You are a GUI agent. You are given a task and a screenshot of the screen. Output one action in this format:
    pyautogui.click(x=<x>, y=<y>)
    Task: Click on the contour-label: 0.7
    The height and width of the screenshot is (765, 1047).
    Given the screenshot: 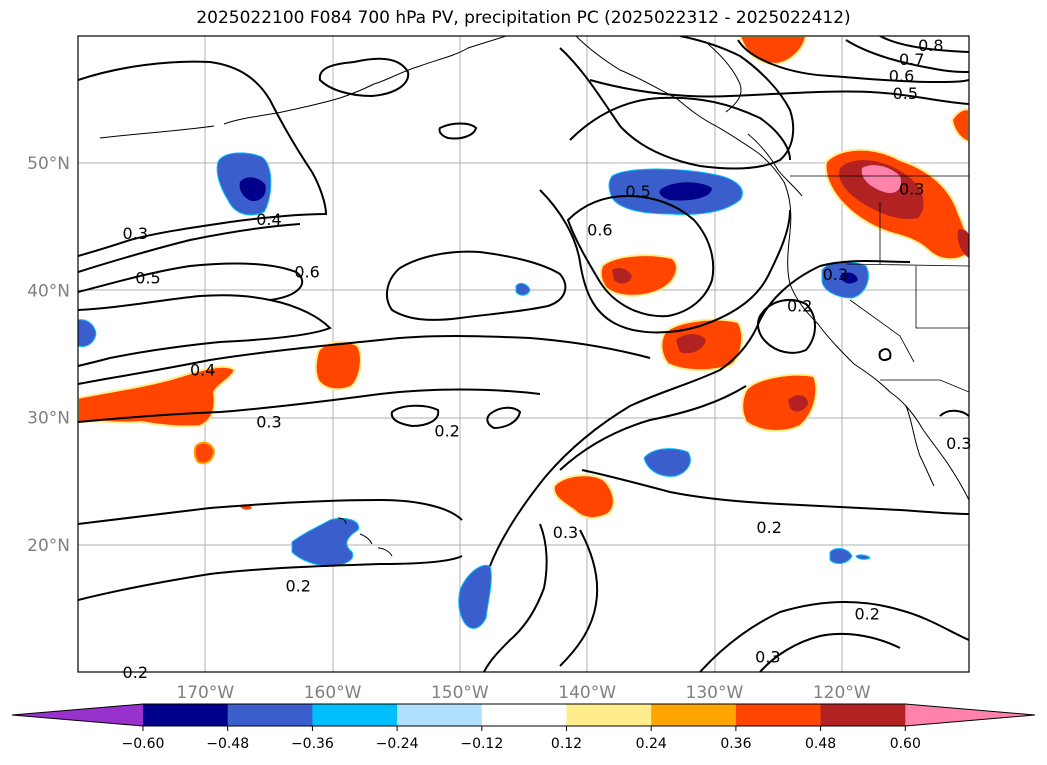 What is the action you would take?
    pyautogui.click(x=911, y=59)
    